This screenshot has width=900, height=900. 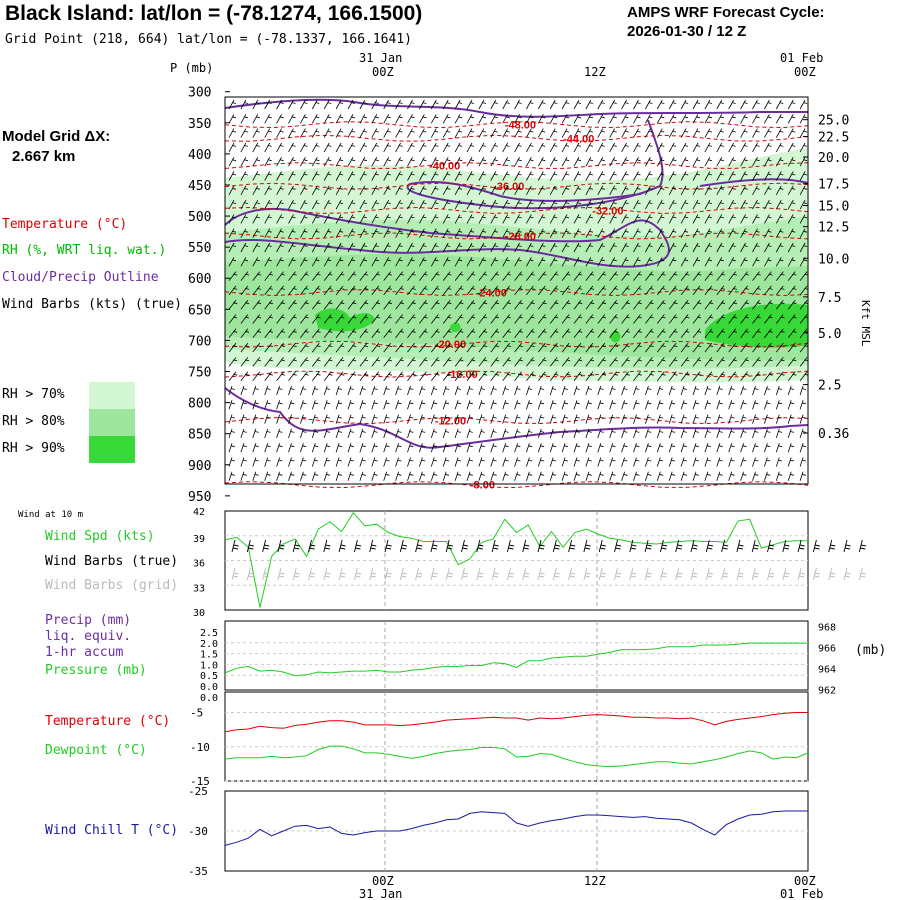 What do you see at coordinates (508, 187) in the screenshot?
I see `isotherm-label: -36.00` at bounding box center [508, 187].